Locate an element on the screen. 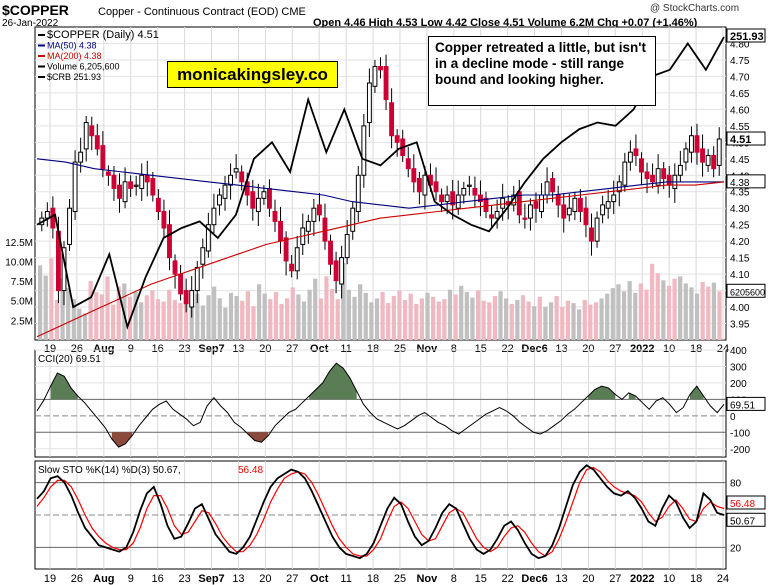 The height and width of the screenshot is (585, 772). sto-k-line is located at coordinates (380, 512).